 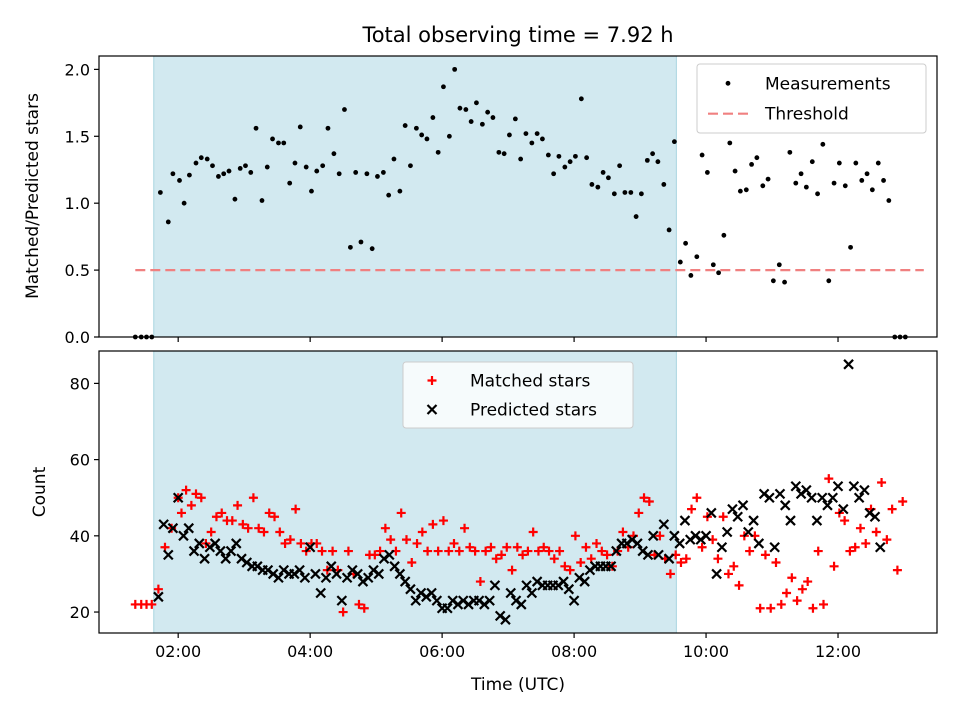 I want to click on chart-title: Total observing time = 7.92 h, so click(x=517, y=35).